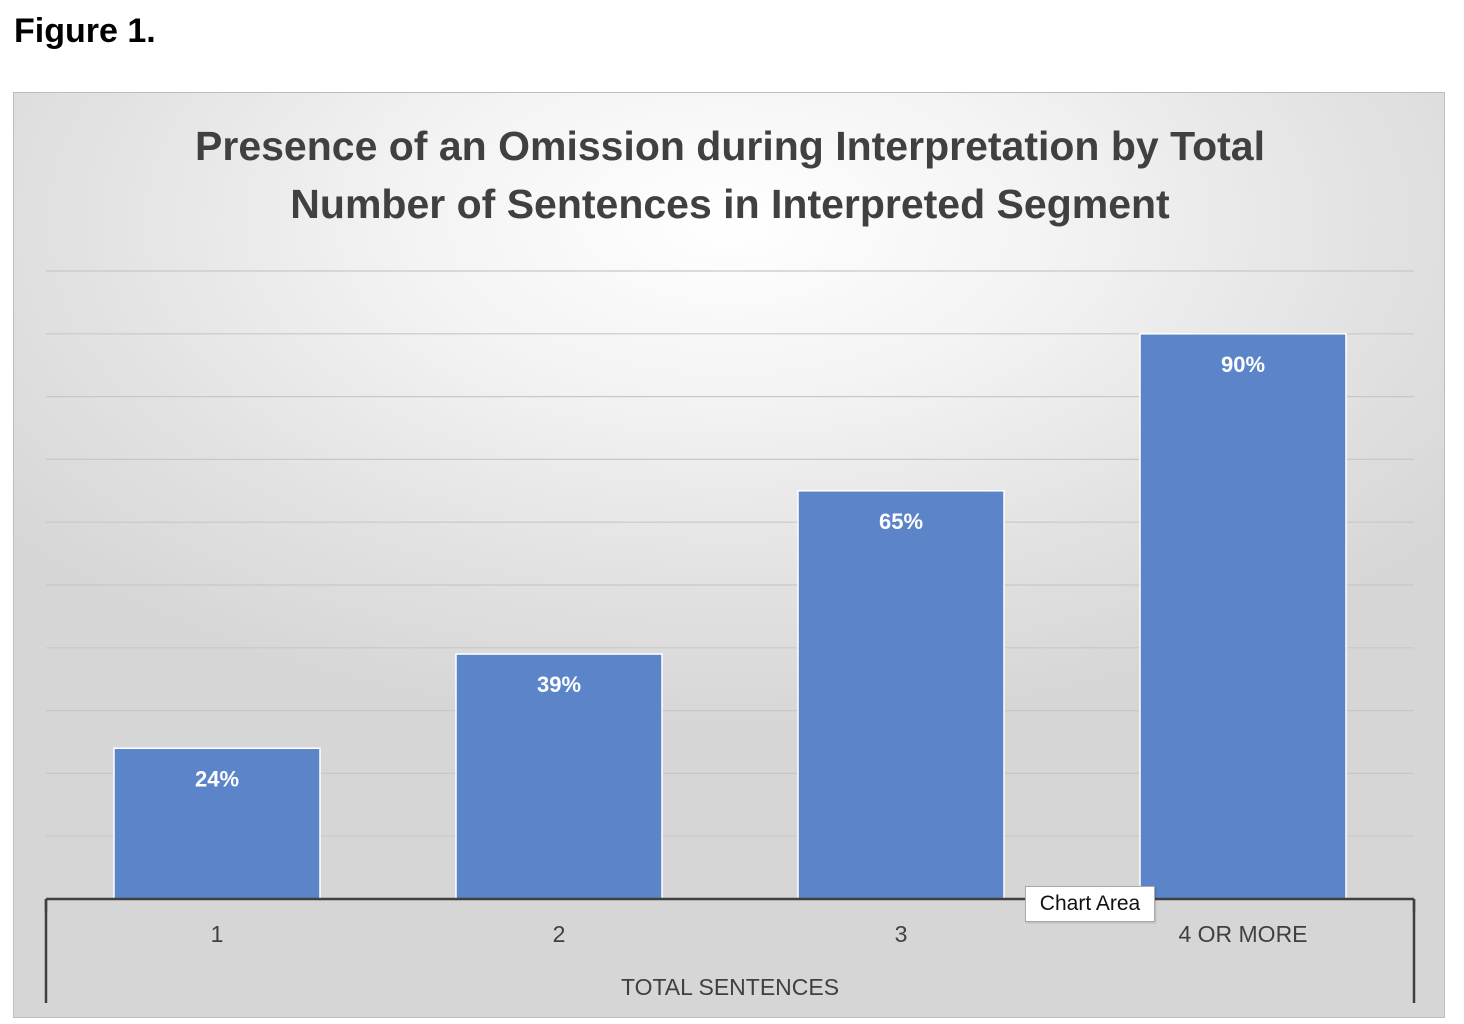 The image size is (1464, 1024). What do you see at coordinates (559, 684) in the screenshot?
I see `data-label: 39%` at bounding box center [559, 684].